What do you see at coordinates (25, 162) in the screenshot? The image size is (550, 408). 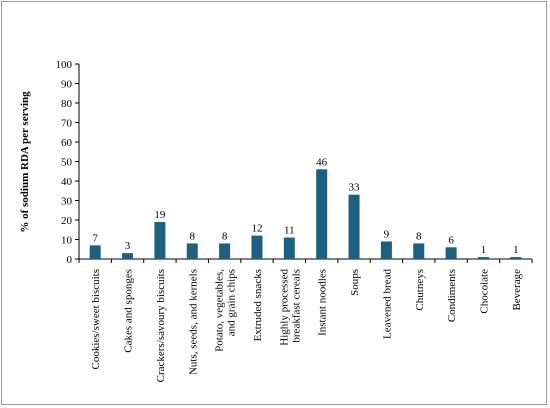 I see `y-axis-title: % of sodium RDA per serving` at bounding box center [25, 162].